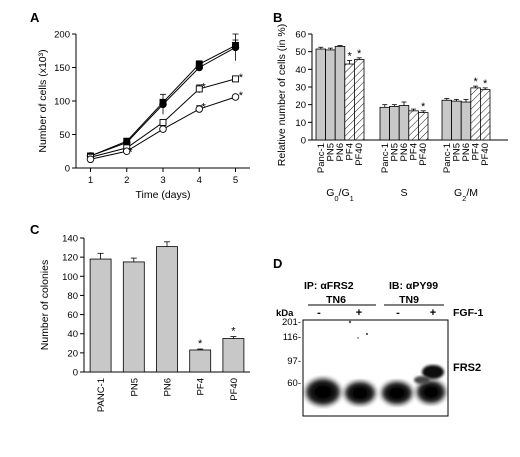 The width and height of the screenshot is (520, 457). What do you see at coordinates (101, 395) in the screenshot?
I see `panel-c-x-tick-label: PANC-1` at bounding box center [101, 395].